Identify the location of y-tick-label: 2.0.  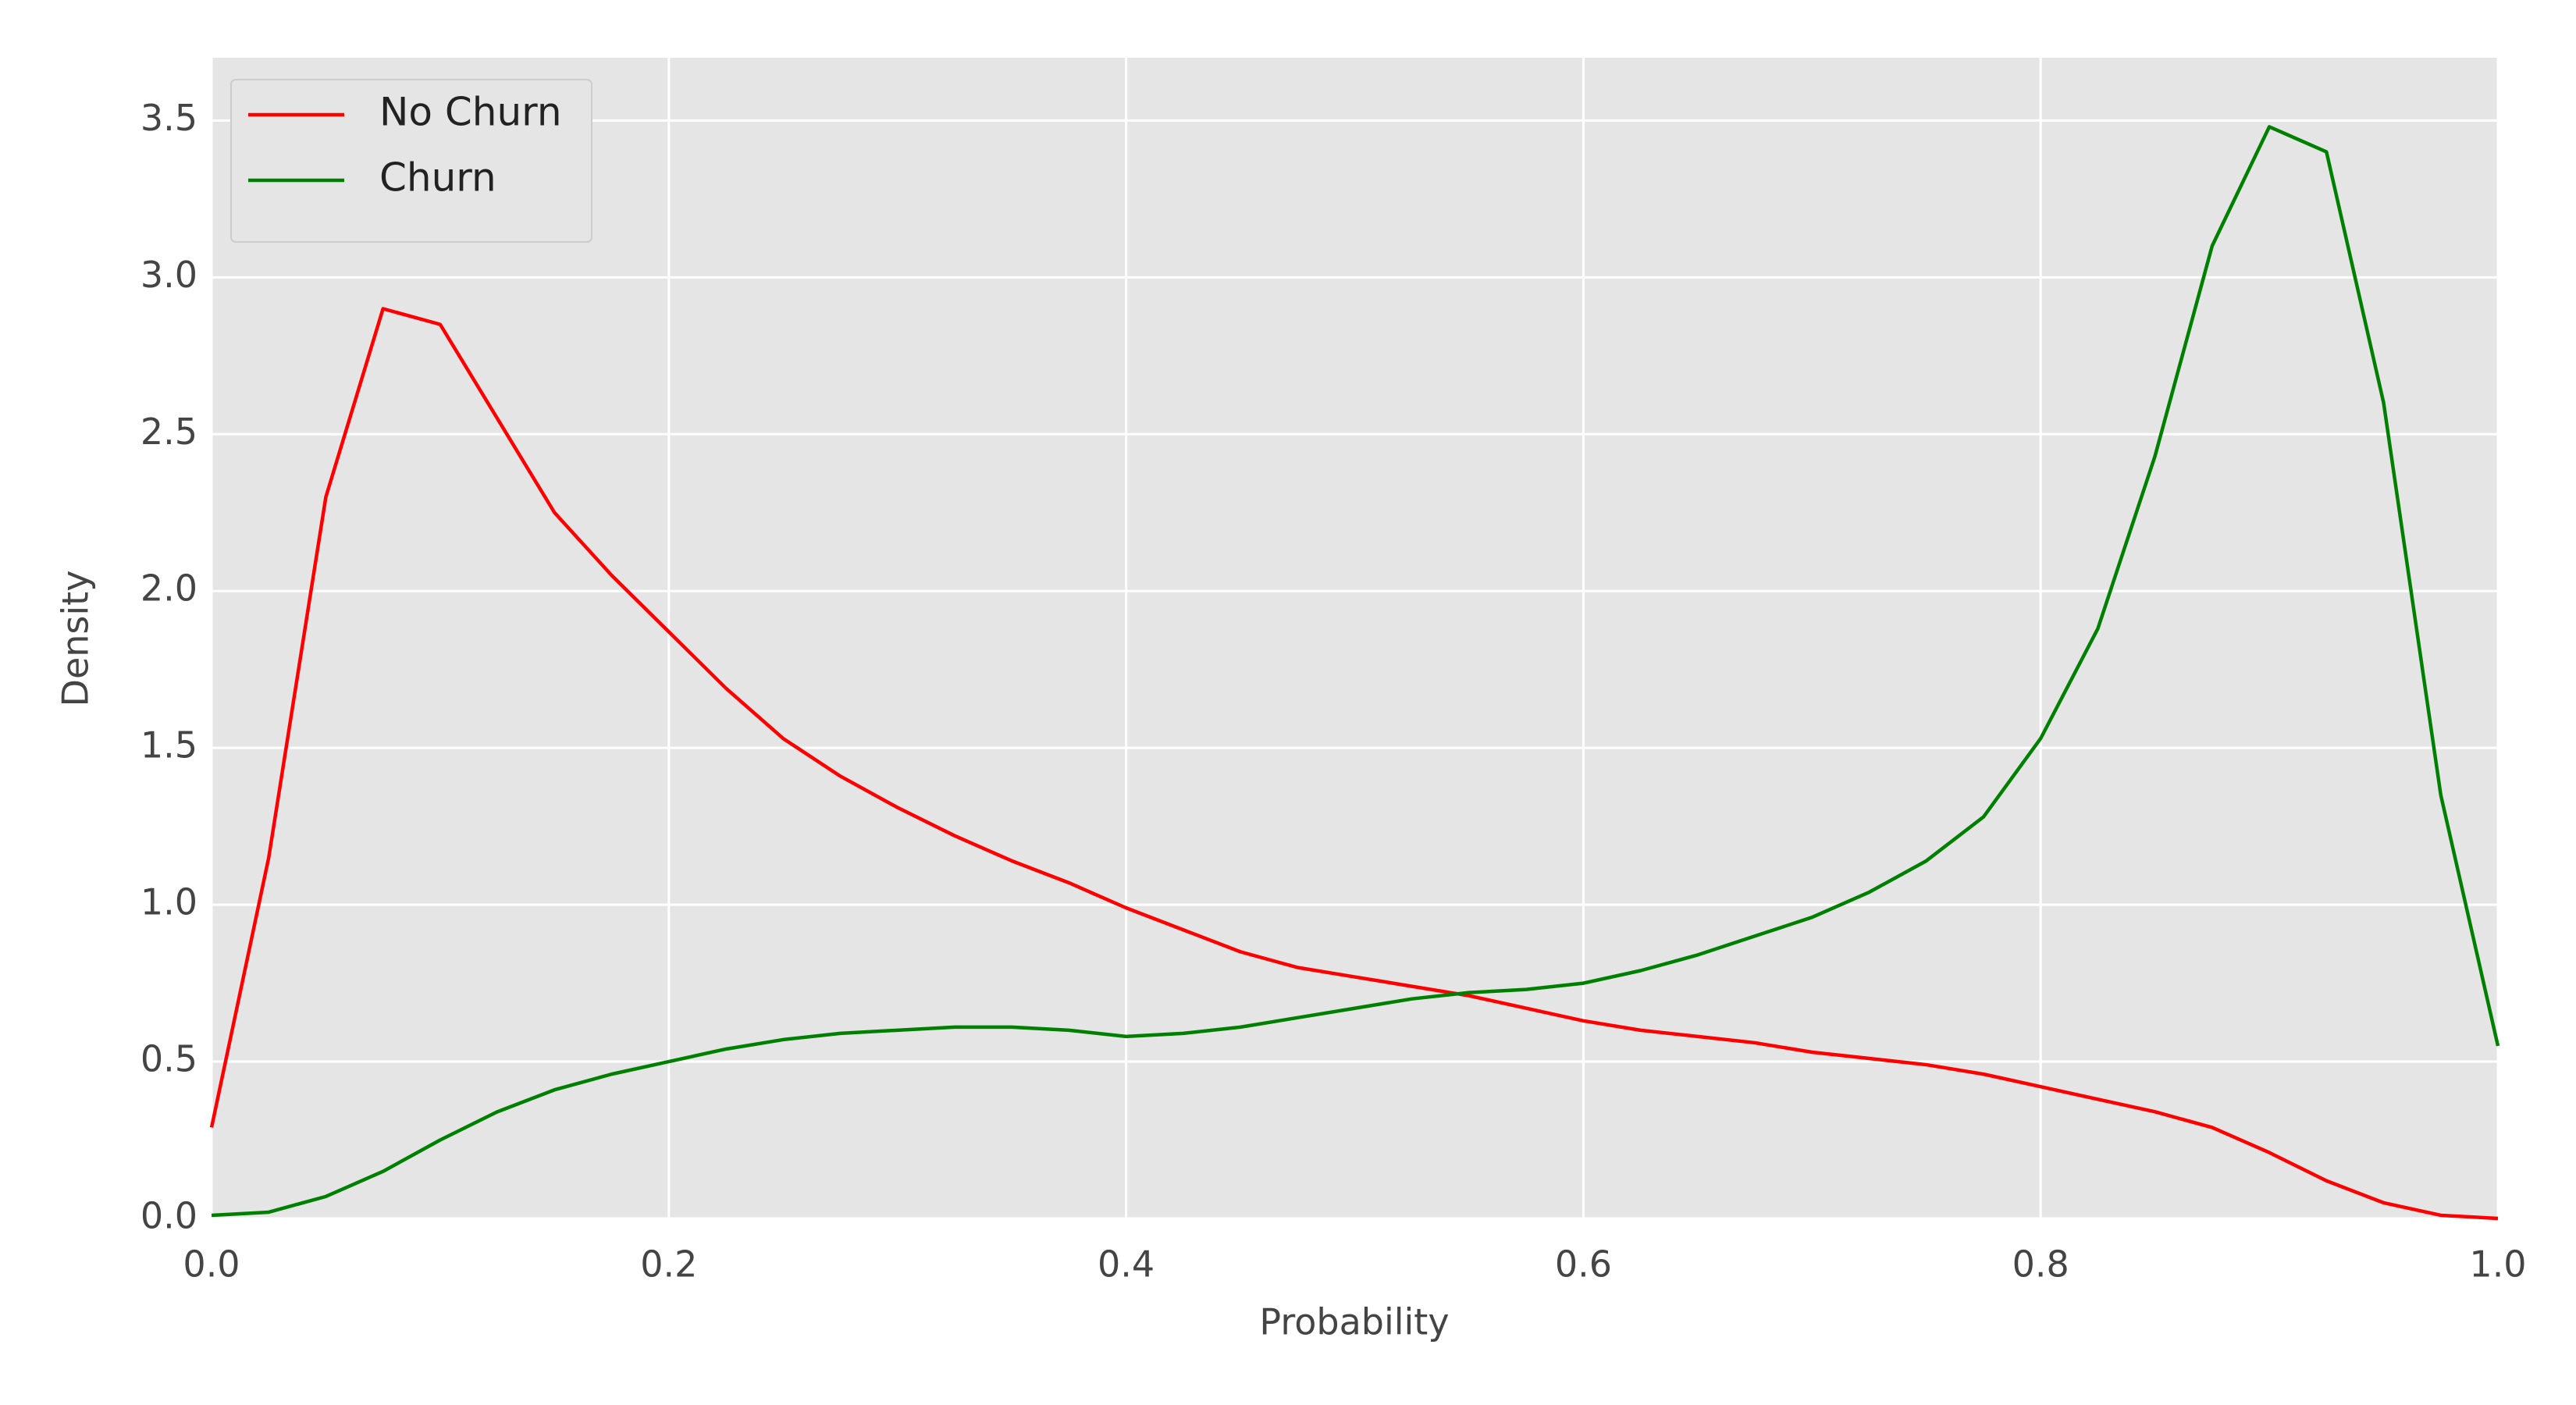
(169, 588).